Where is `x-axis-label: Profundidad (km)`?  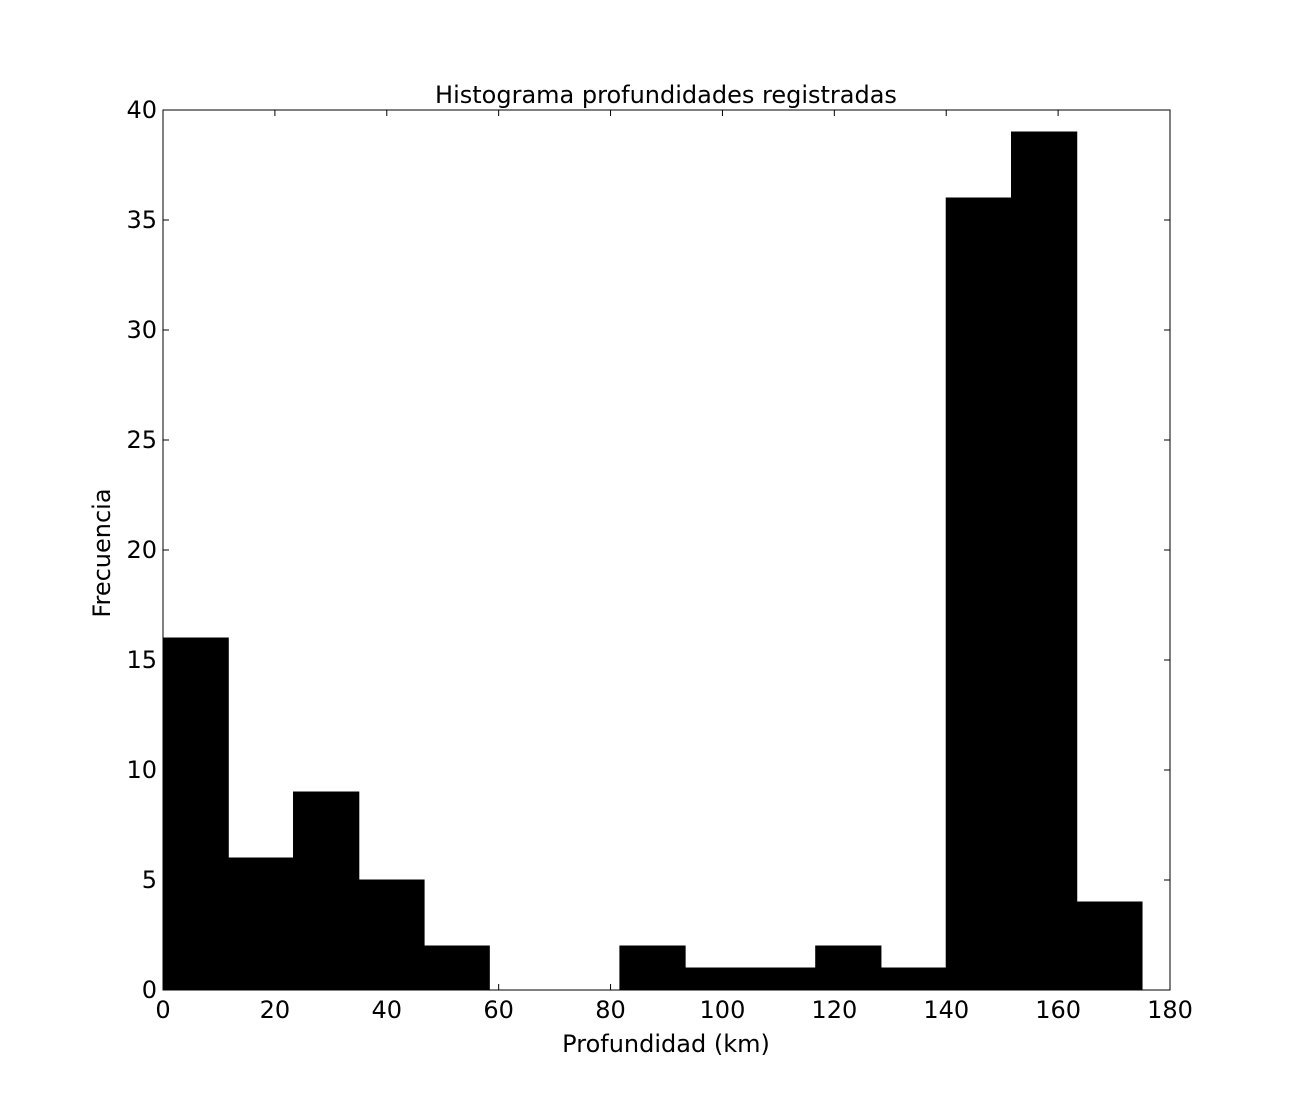 x-axis-label: Profundidad (km) is located at coordinates (666, 1044).